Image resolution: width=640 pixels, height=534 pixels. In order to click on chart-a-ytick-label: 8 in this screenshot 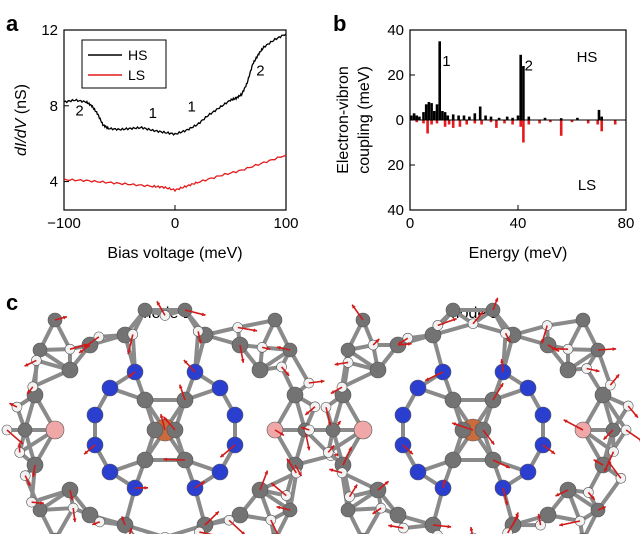, I will do `click(54, 106)`.